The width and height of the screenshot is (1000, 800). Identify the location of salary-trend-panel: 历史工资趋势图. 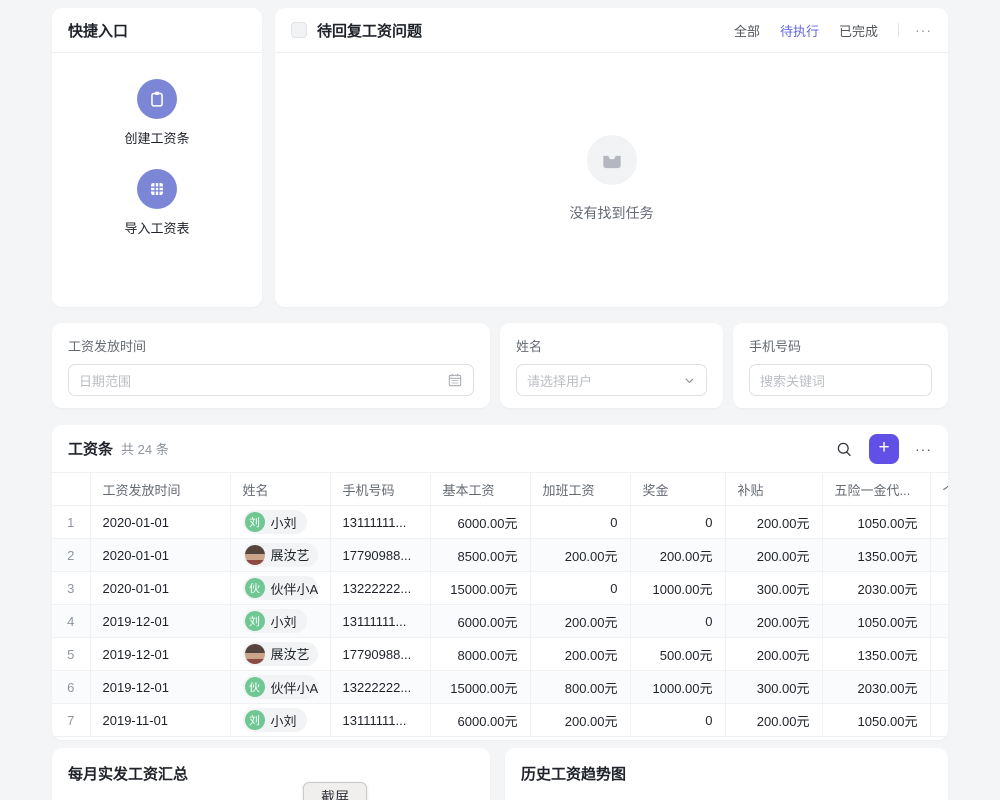
(726, 774).